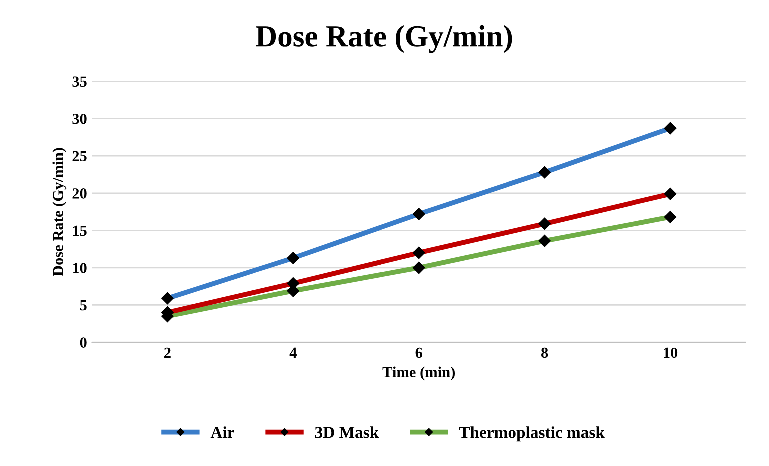 This screenshot has height=466, width=769. Describe the element at coordinates (293, 353) in the screenshot. I see `x-tick-label: 4` at that location.